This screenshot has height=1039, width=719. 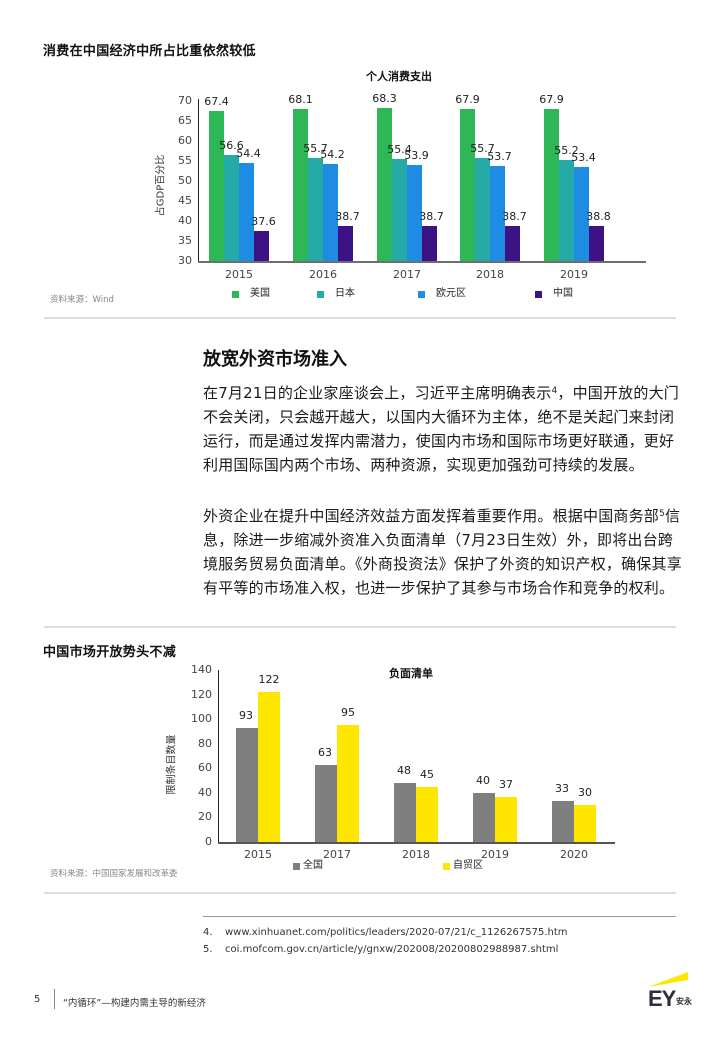 What do you see at coordinates (384, 98) in the screenshot?
I see `data-label: 68.3` at bounding box center [384, 98].